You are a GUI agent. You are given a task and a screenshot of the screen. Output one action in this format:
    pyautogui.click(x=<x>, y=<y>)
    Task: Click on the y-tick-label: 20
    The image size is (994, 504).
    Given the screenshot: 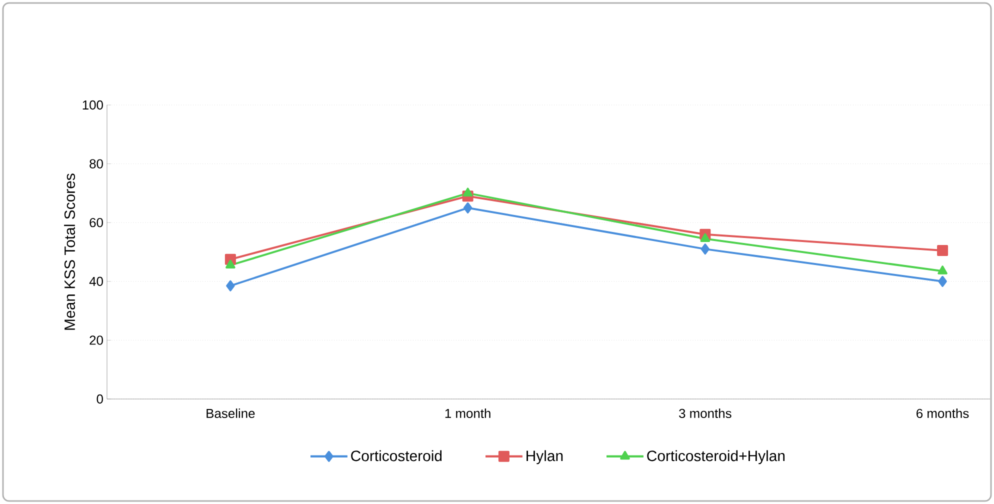 What is the action you would take?
    pyautogui.click(x=96, y=340)
    